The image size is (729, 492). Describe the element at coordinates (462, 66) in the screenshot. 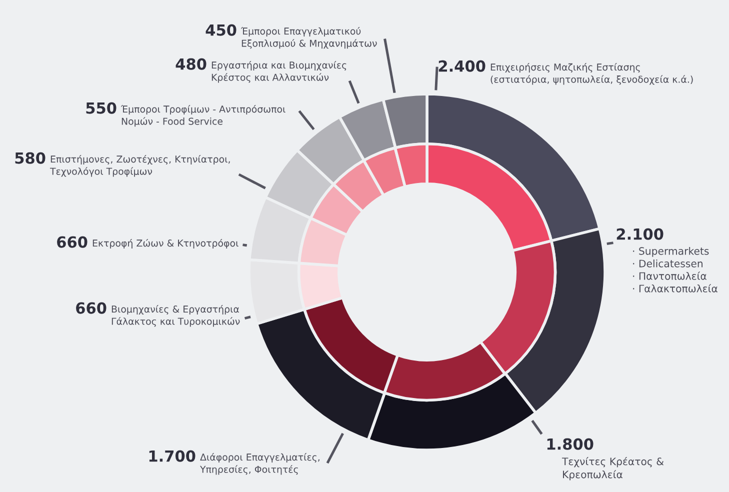

I see `data-label: 2.400` at that location.